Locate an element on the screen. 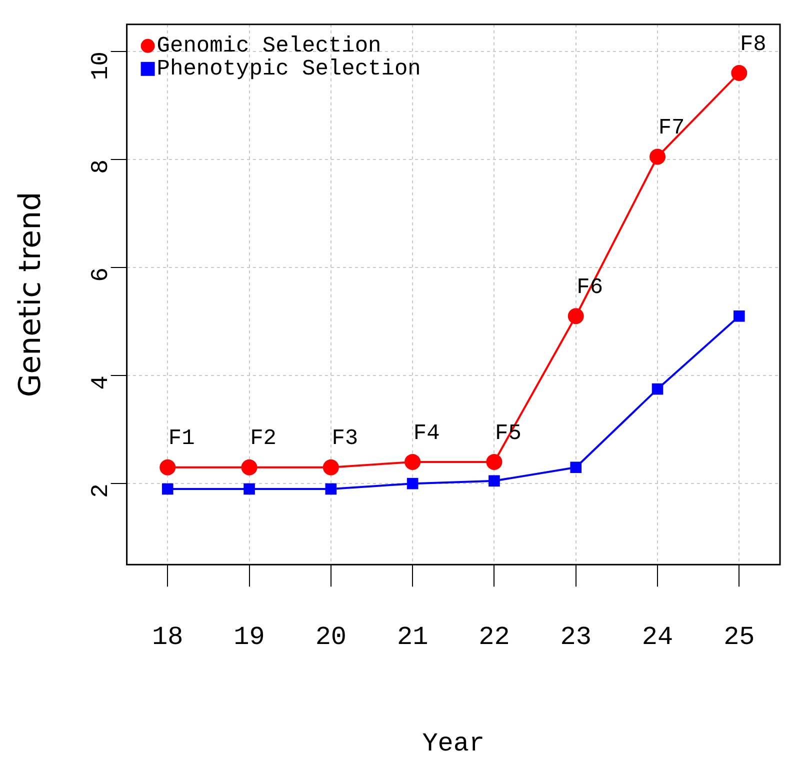 Image resolution: width=796 pixels, height=771 pixels. annotation: F7 is located at coordinates (671, 128).